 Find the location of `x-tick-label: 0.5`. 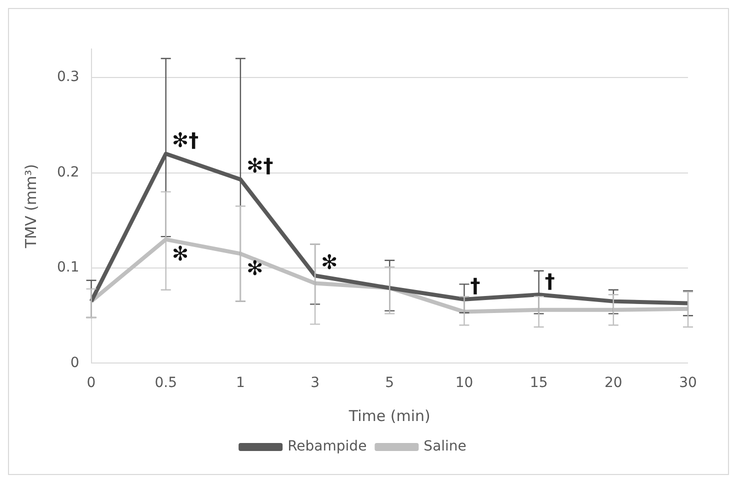

x-tick-label: 0.5 is located at coordinates (165, 383).